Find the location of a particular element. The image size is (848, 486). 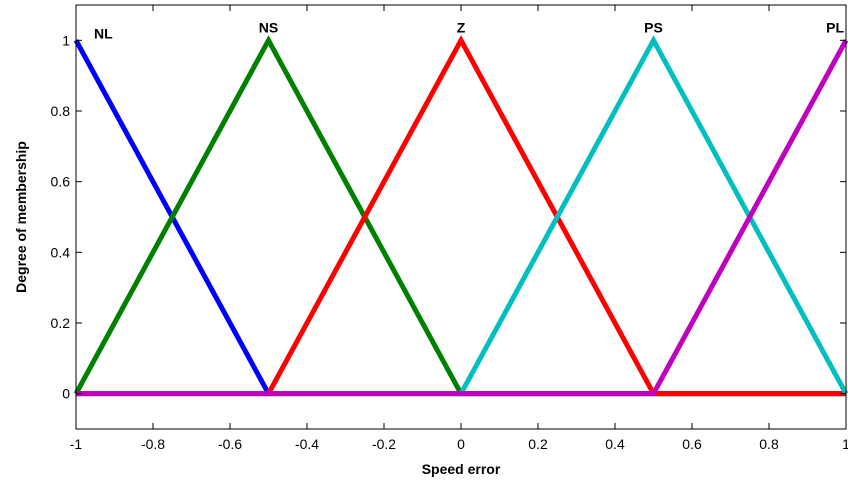

y-axis-title: Degree of membership is located at coordinates (21, 217).